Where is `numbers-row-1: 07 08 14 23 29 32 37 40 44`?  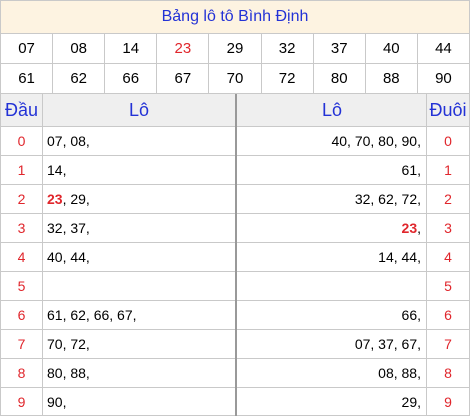 numbers-row-1: 07 08 14 23 29 32 37 40 44 is located at coordinates (235, 49).